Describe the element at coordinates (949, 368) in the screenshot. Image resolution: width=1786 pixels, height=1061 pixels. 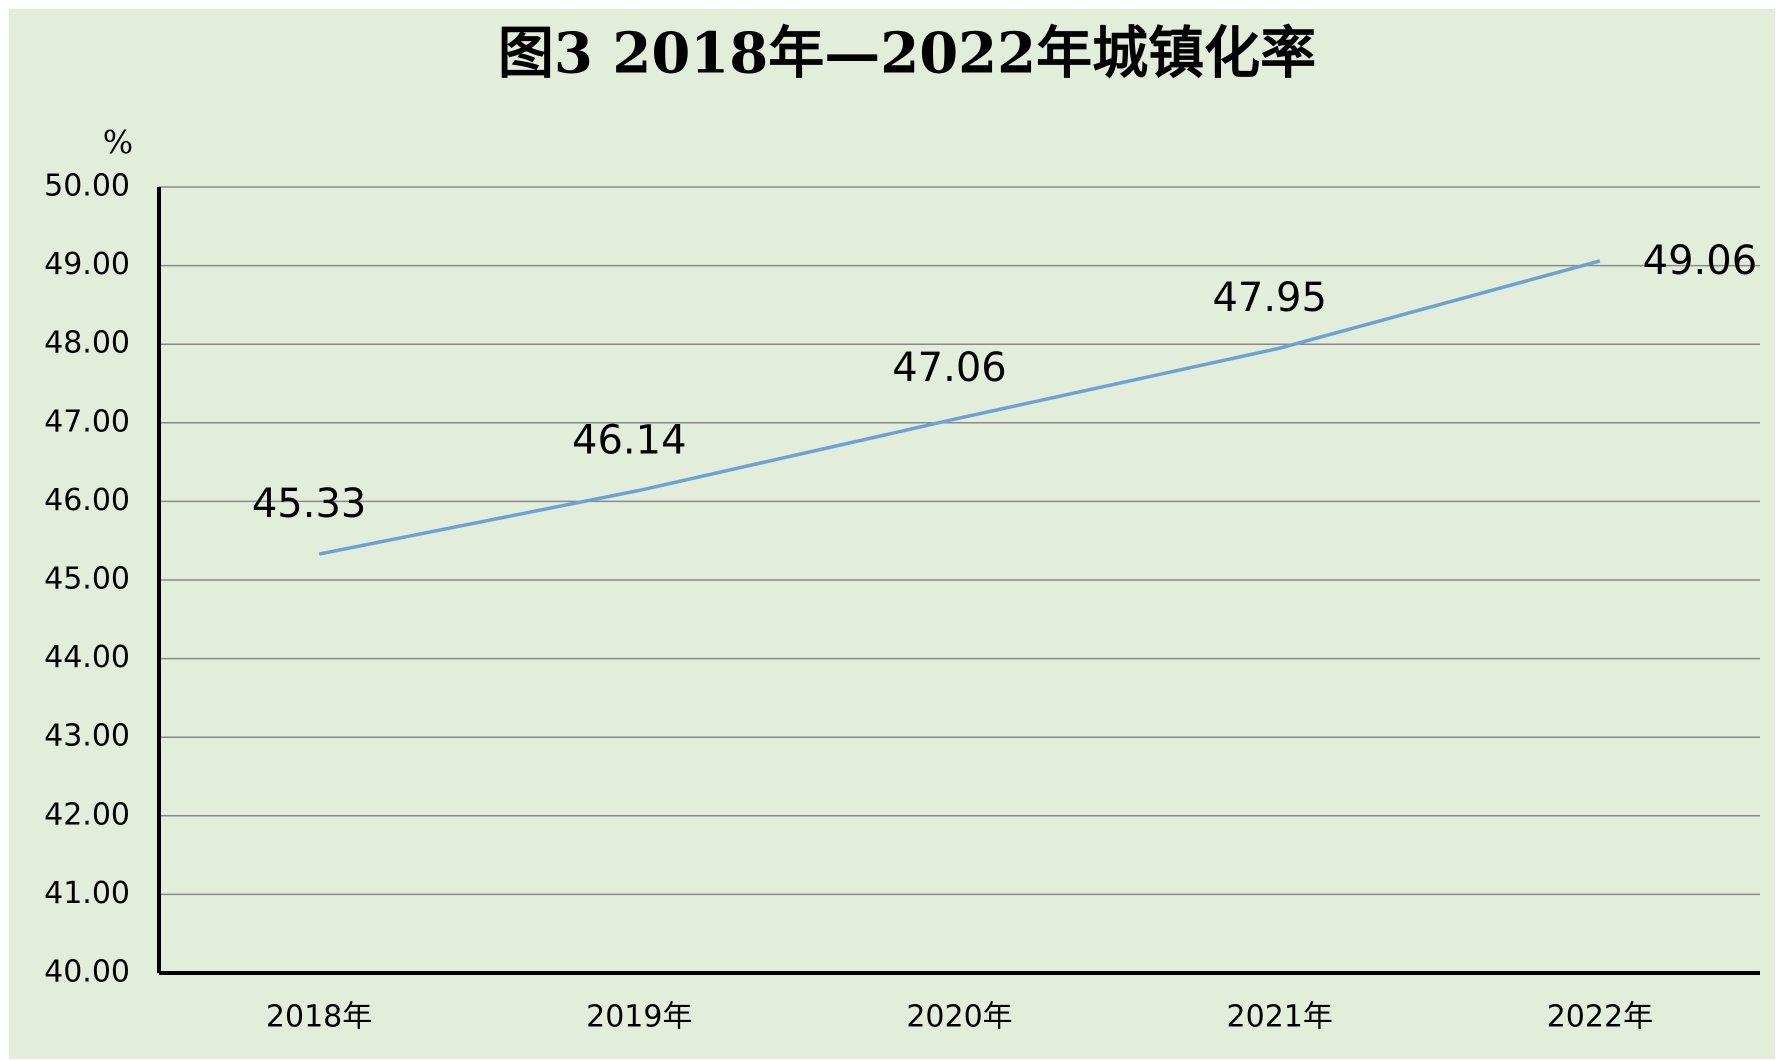
I see `data-label: 47.06` at that location.